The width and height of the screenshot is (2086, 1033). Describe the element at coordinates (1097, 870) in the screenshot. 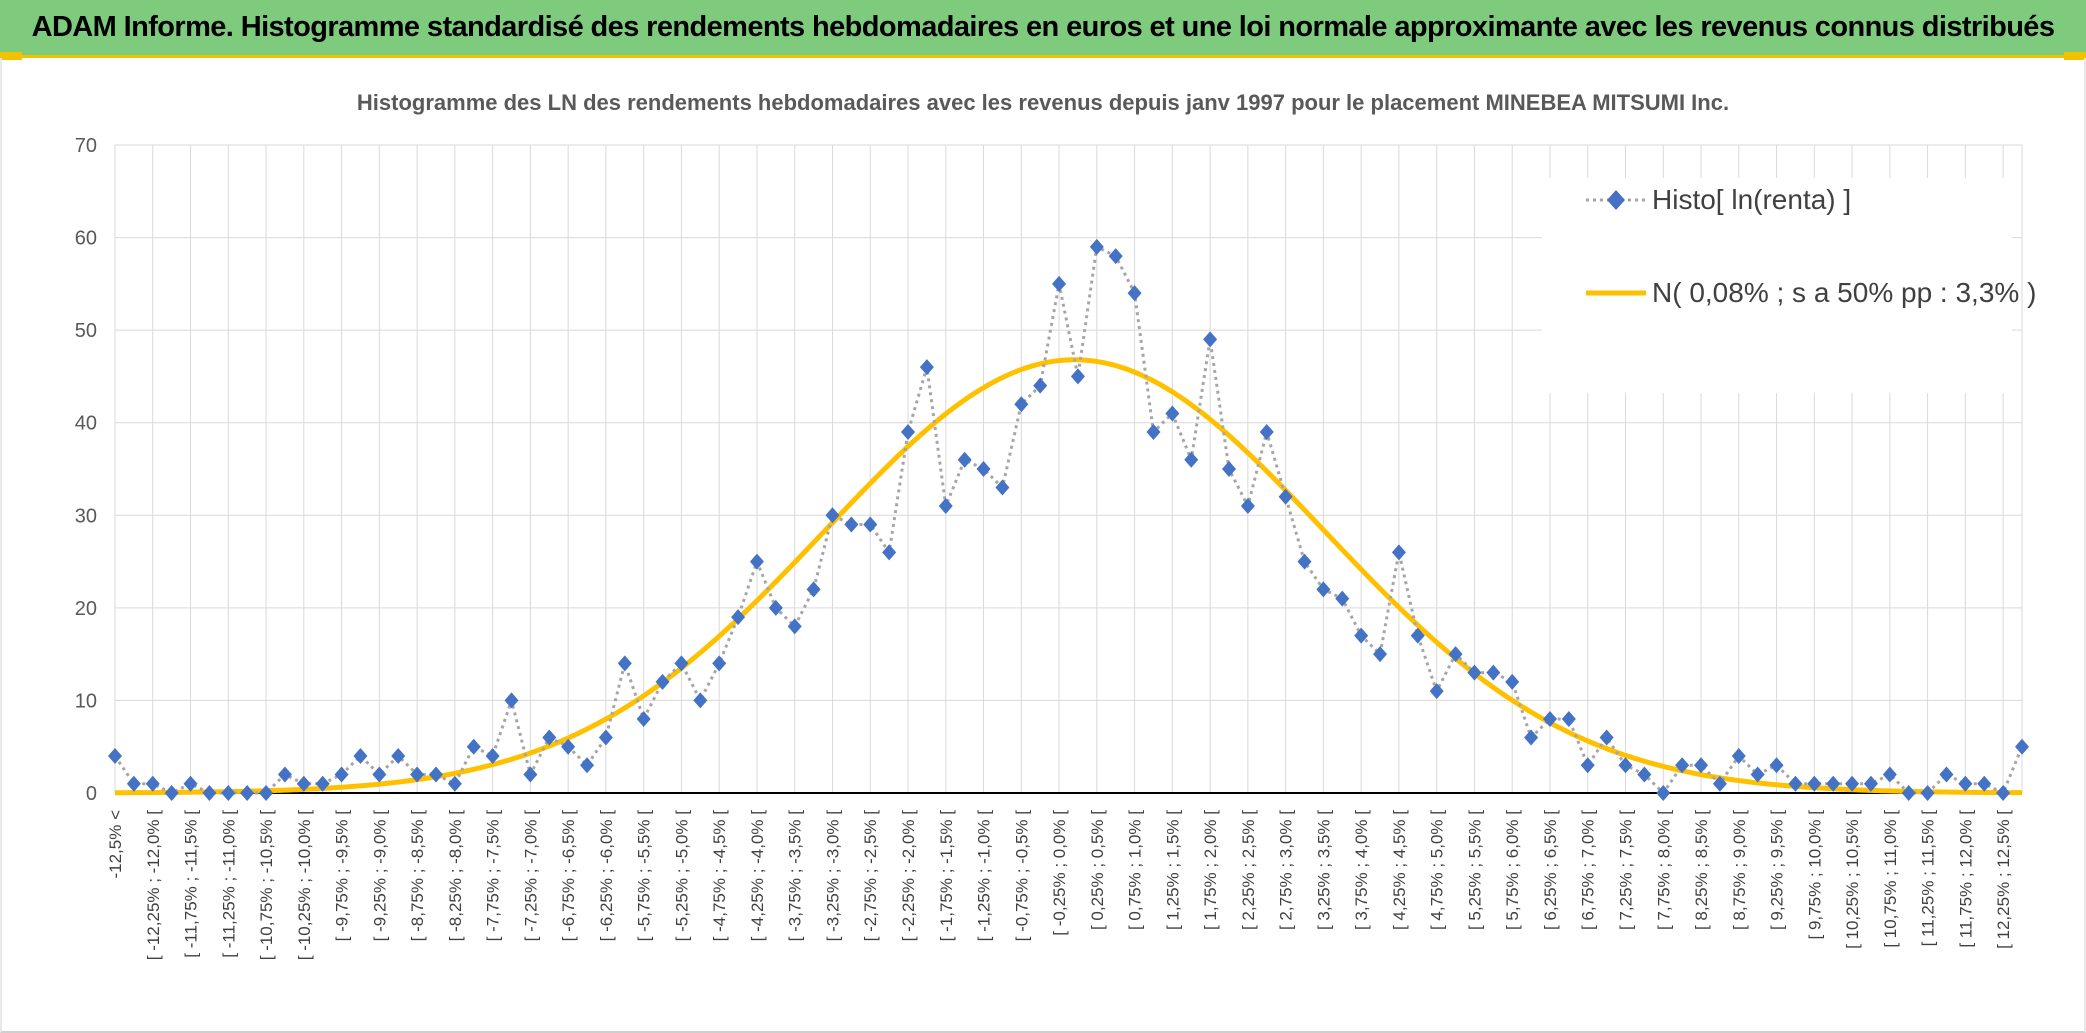

I see `x-tick-label: [ 0,25% ; 0,5% [` at that location.